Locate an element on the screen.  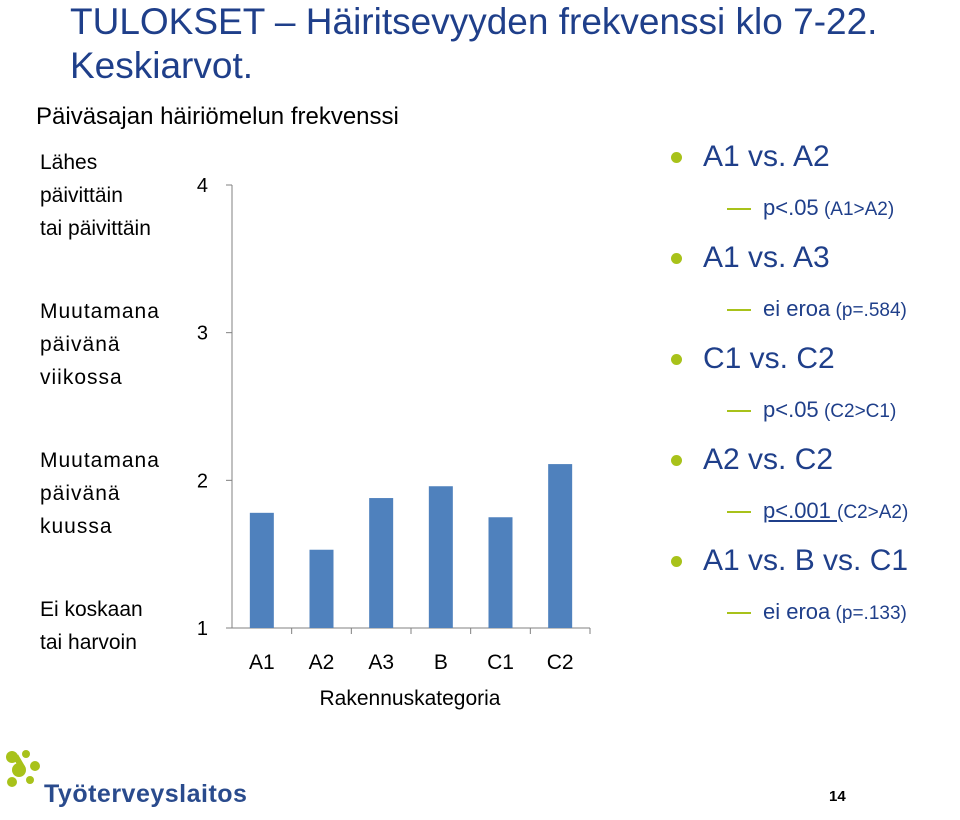
logo-mark-icon is located at coordinates (23, 768).